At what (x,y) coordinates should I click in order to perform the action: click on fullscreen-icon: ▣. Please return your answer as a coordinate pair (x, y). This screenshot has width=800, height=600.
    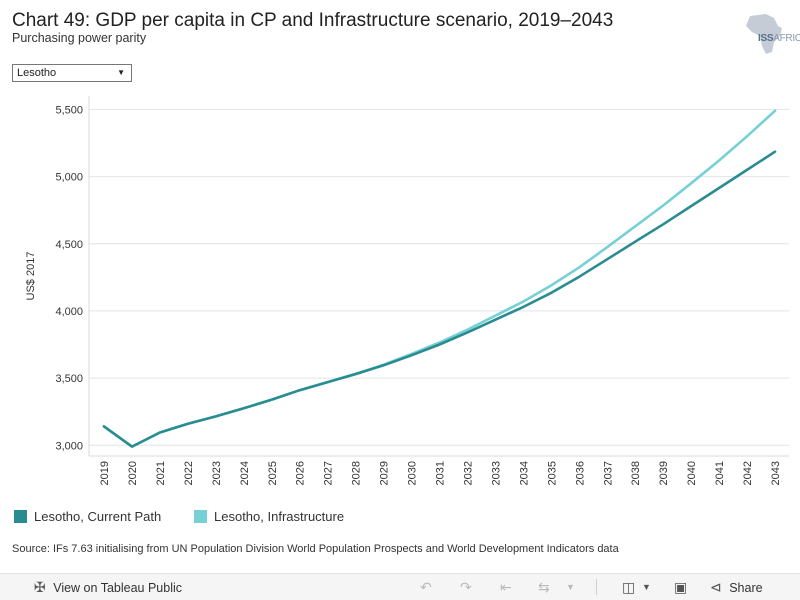
    Looking at the image, I should click on (681, 587).